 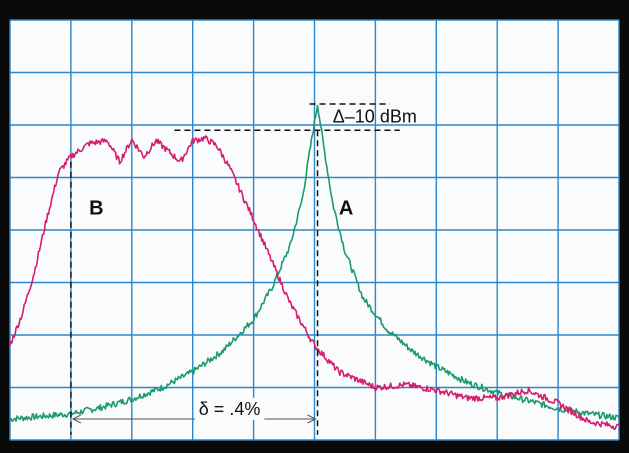 What do you see at coordinates (312, 419) in the screenshot?
I see `delta-width-arrowhead-right` at bounding box center [312, 419].